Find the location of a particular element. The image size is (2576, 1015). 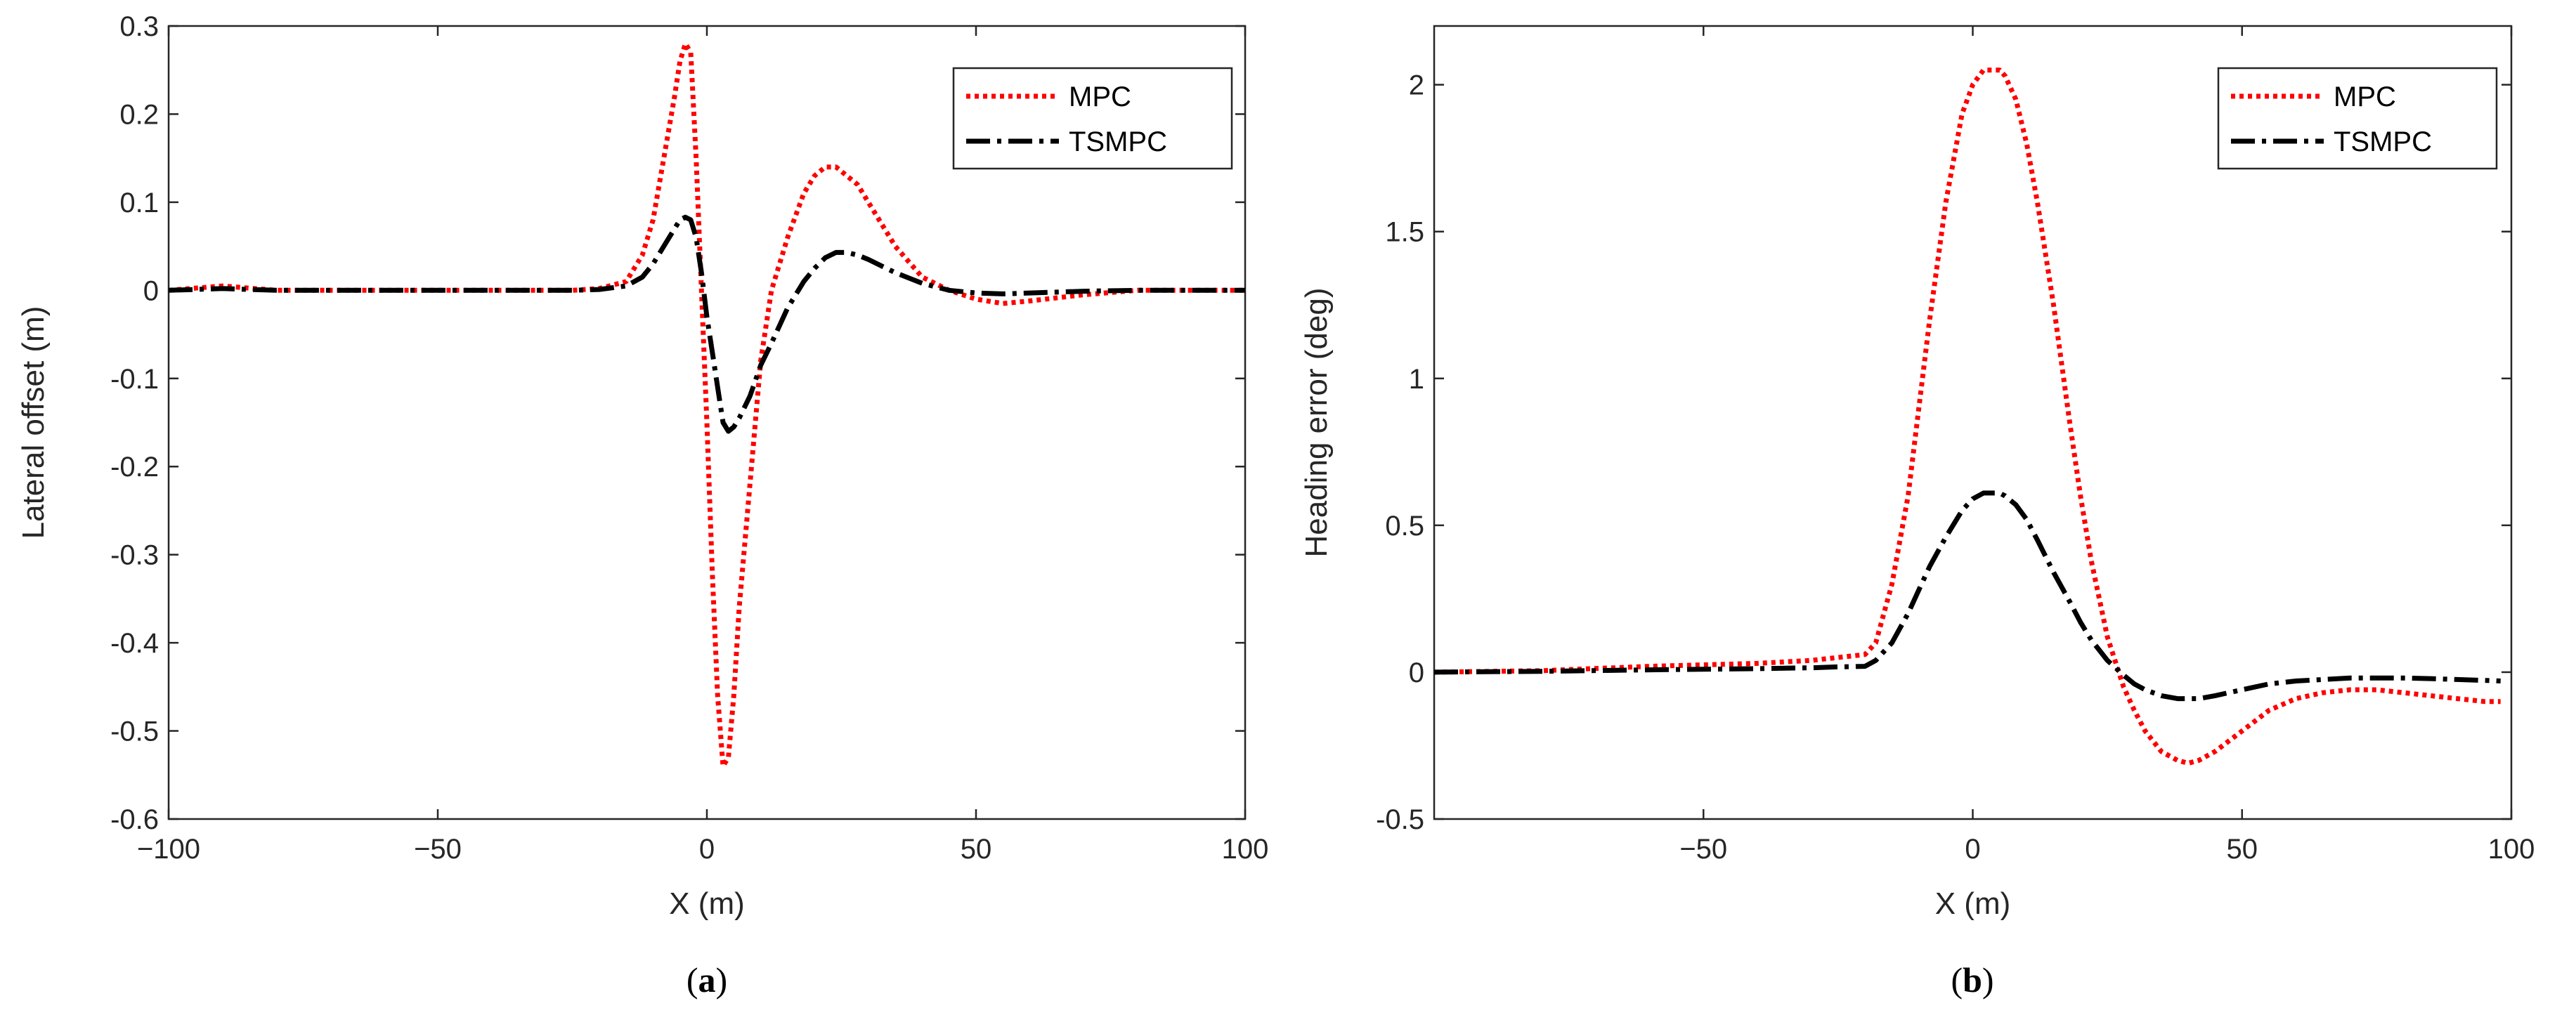

panel-caption: (b) is located at coordinates (1972, 980).